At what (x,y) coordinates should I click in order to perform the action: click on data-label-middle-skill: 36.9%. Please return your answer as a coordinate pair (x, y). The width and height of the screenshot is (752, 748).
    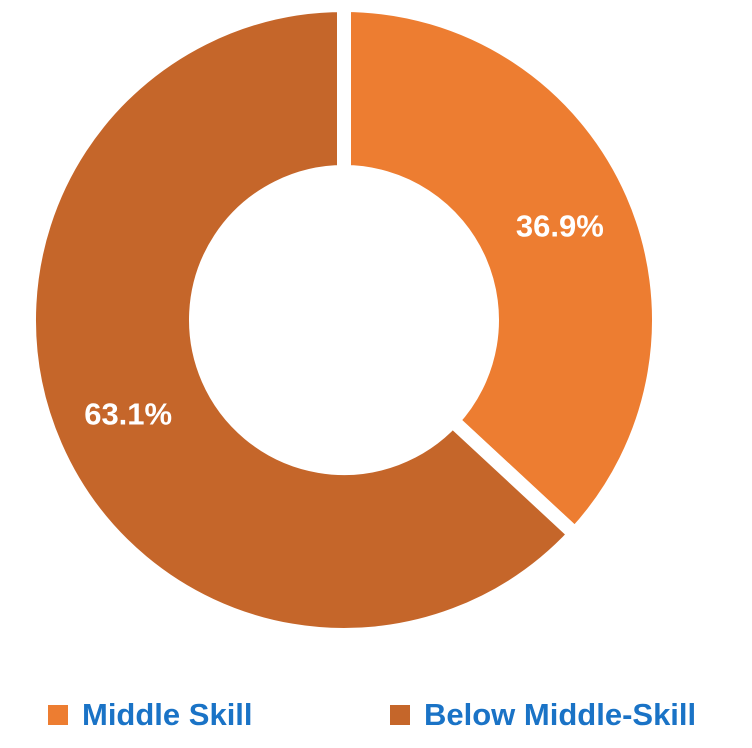
    Looking at the image, I should click on (560, 225).